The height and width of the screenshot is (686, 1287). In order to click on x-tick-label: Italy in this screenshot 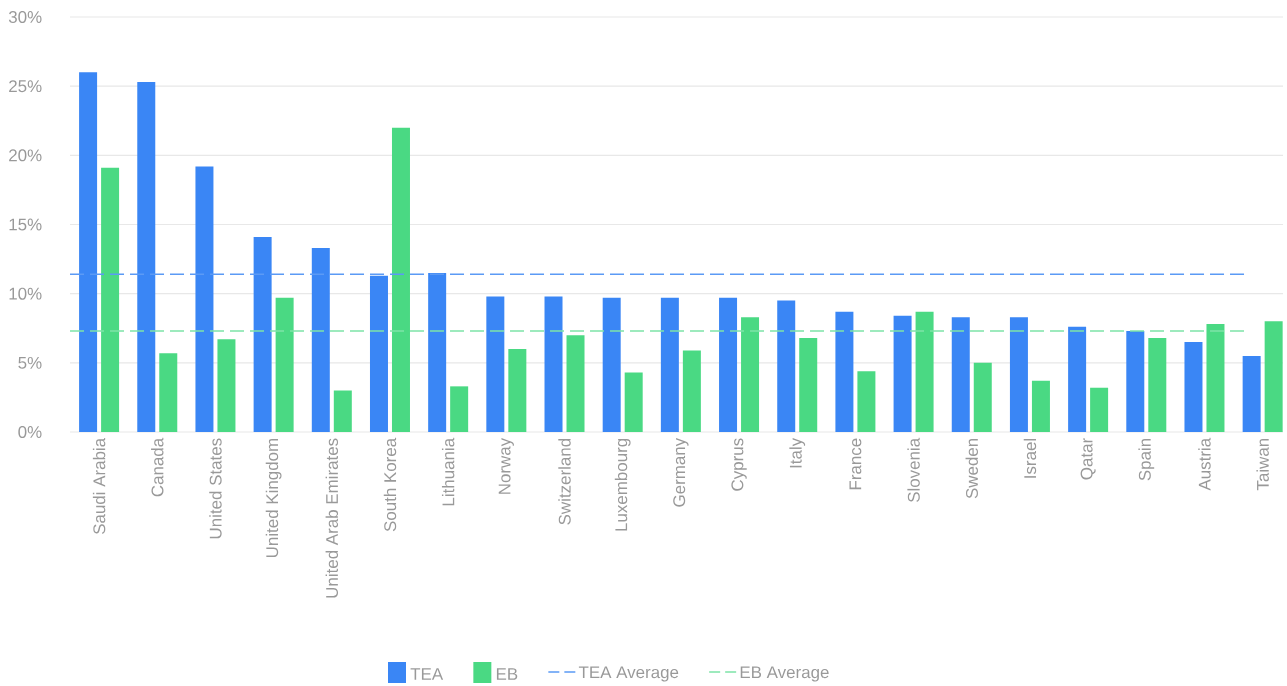, I will do `click(797, 452)`.